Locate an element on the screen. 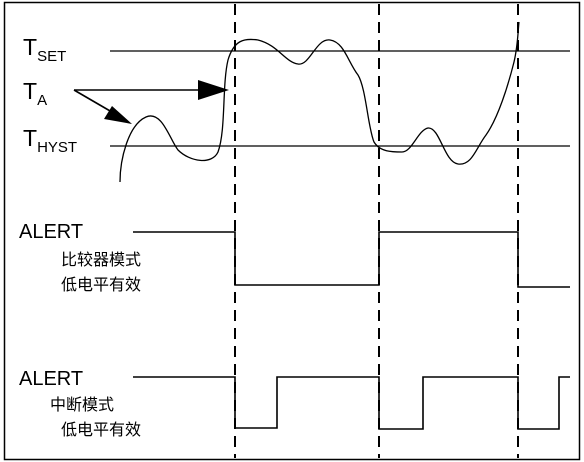 The width and height of the screenshot is (584, 462). comparator-mode-text: 比较器模式 is located at coordinates (101, 259).